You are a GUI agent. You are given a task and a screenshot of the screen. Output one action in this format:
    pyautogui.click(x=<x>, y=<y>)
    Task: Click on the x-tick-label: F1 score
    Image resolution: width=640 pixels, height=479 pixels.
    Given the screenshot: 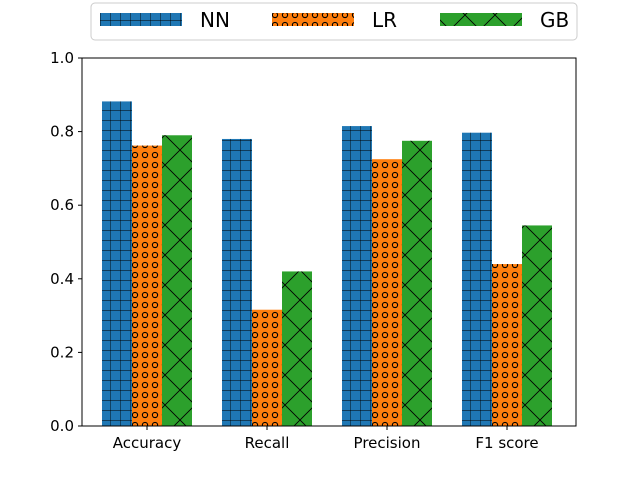 What is the action you would take?
    pyautogui.click(x=506, y=443)
    